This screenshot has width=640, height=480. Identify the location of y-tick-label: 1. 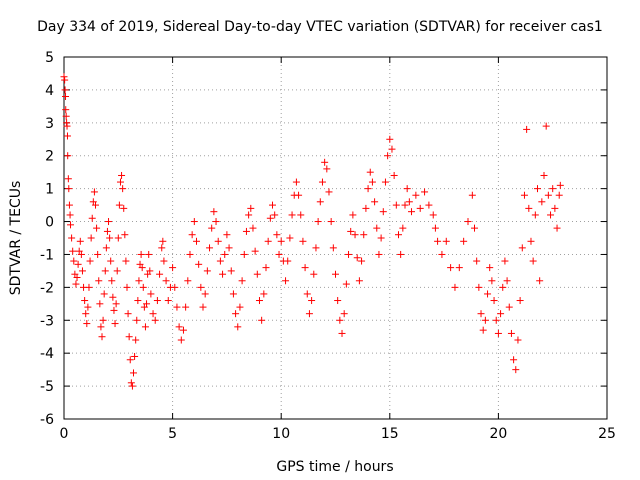
(49, 190).